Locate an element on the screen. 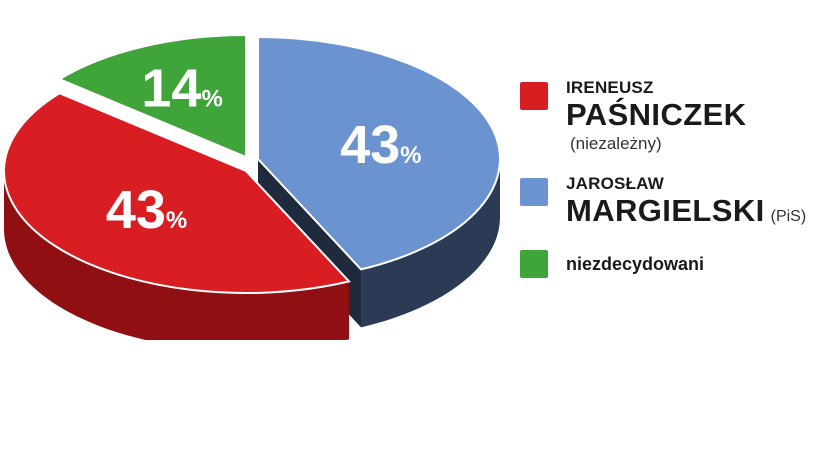 The width and height of the screenshot is (840, 454). legend-swatch-blue is located at coordinates (534, 192).